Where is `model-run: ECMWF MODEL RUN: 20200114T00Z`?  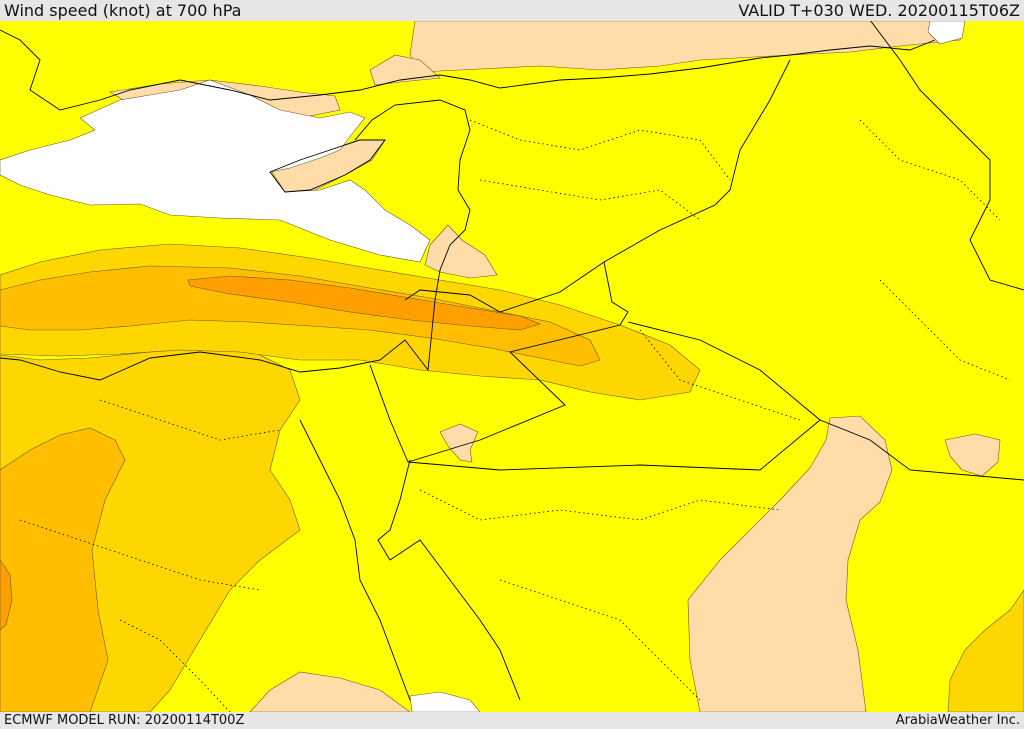
model-run: ECMWF MODEL RUN: 20200114T00Z is located at coordinates (124, 720).